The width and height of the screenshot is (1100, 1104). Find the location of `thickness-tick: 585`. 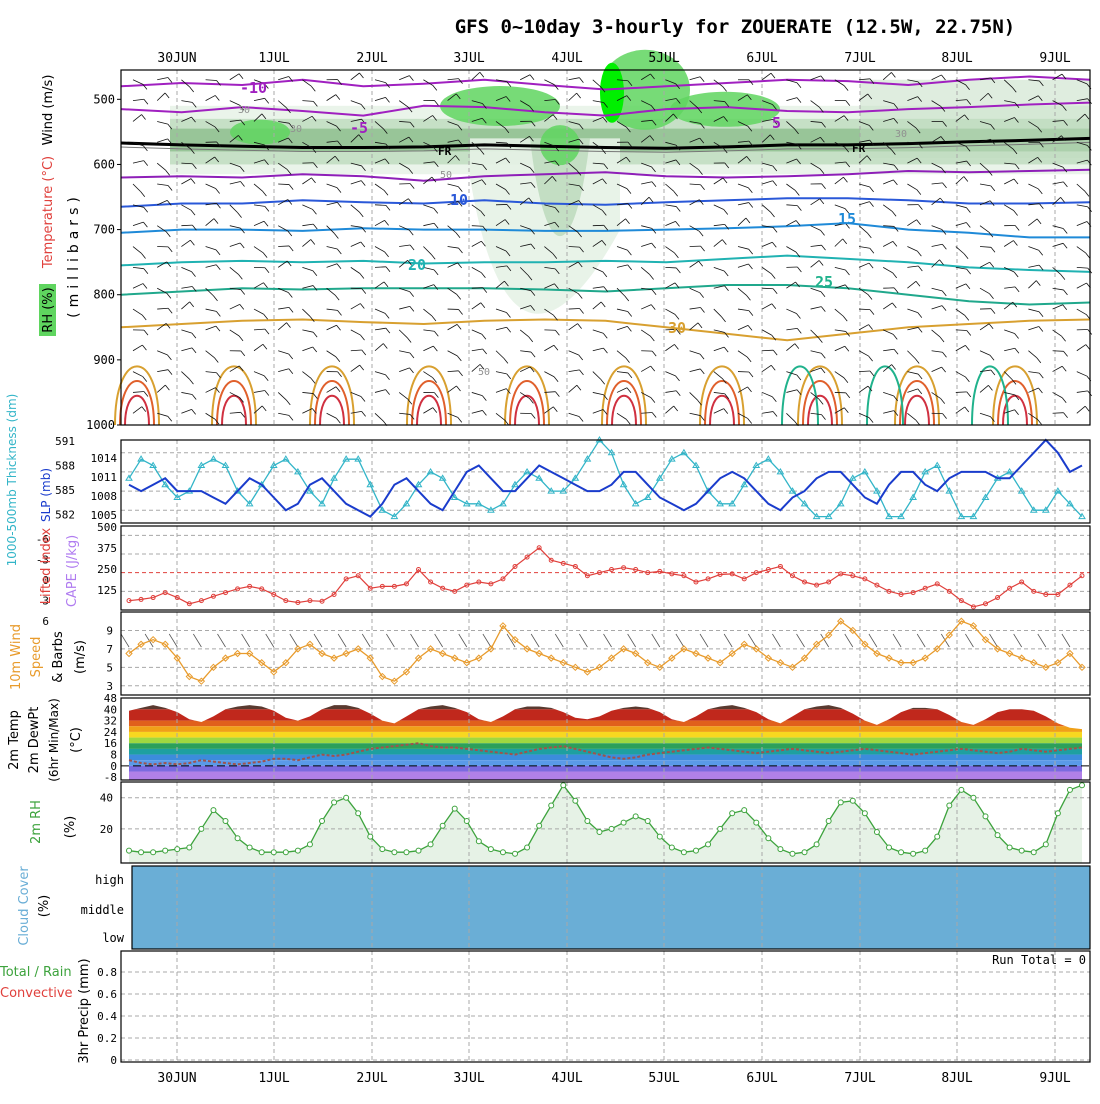

thickness-tick: 585 is located at coordinates (65, 490).